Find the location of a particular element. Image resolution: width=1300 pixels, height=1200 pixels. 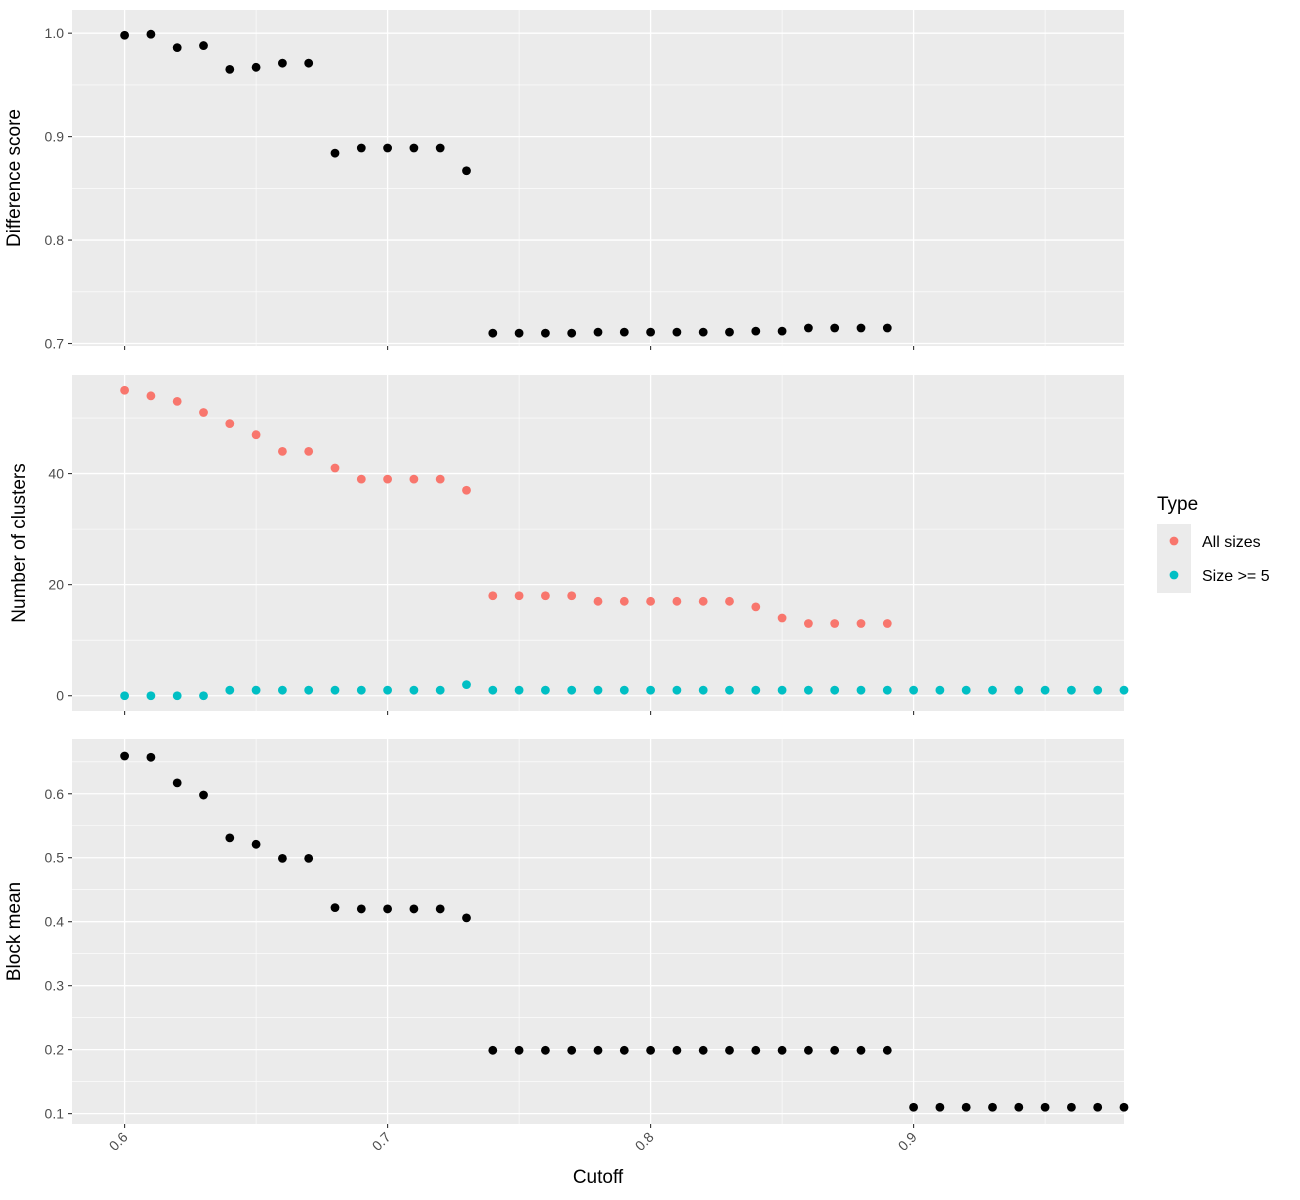

y-tick-label: 0.4 is located at coordinates (55, 922).